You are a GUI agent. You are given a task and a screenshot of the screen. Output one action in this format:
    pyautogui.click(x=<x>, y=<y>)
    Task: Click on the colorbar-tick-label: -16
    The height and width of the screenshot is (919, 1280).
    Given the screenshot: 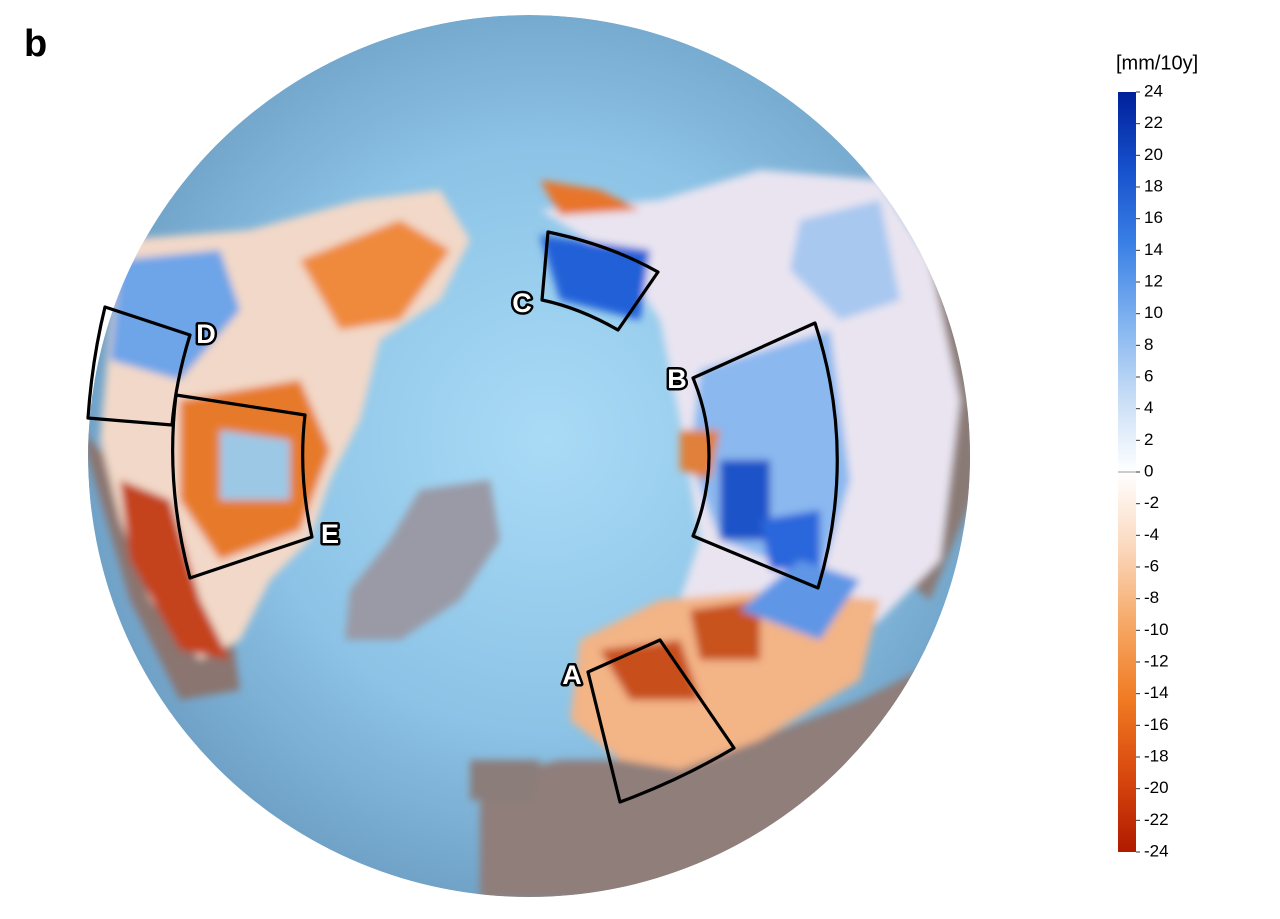 What is the action you would take?
    pyautogui.click(x=1156, y=724)
    